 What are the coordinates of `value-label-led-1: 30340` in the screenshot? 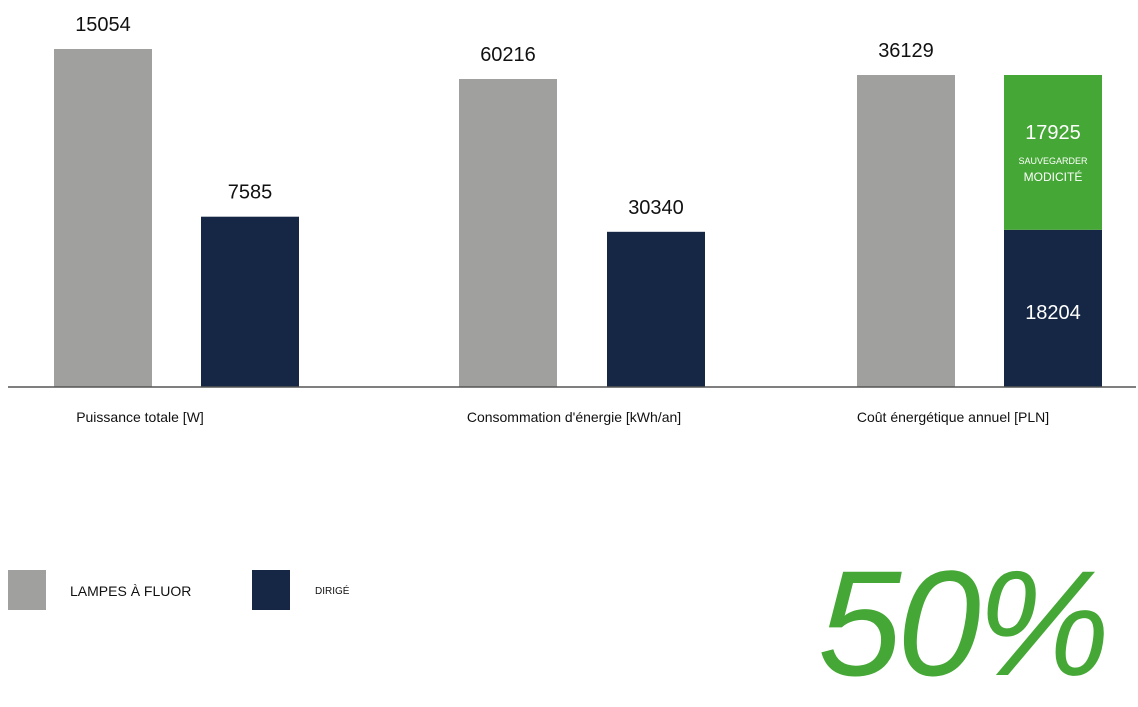 It's located at (656, 208).